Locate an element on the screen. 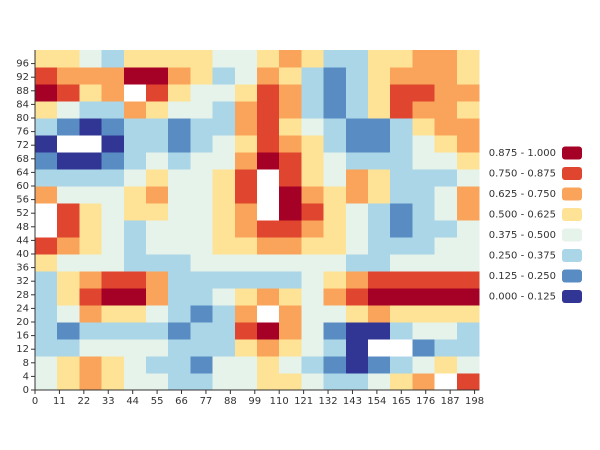 Image resolution: width=600 pixels, height=450 pixels. legend-label: 0.875 - 1.000 is located at coordinates (522, 153).